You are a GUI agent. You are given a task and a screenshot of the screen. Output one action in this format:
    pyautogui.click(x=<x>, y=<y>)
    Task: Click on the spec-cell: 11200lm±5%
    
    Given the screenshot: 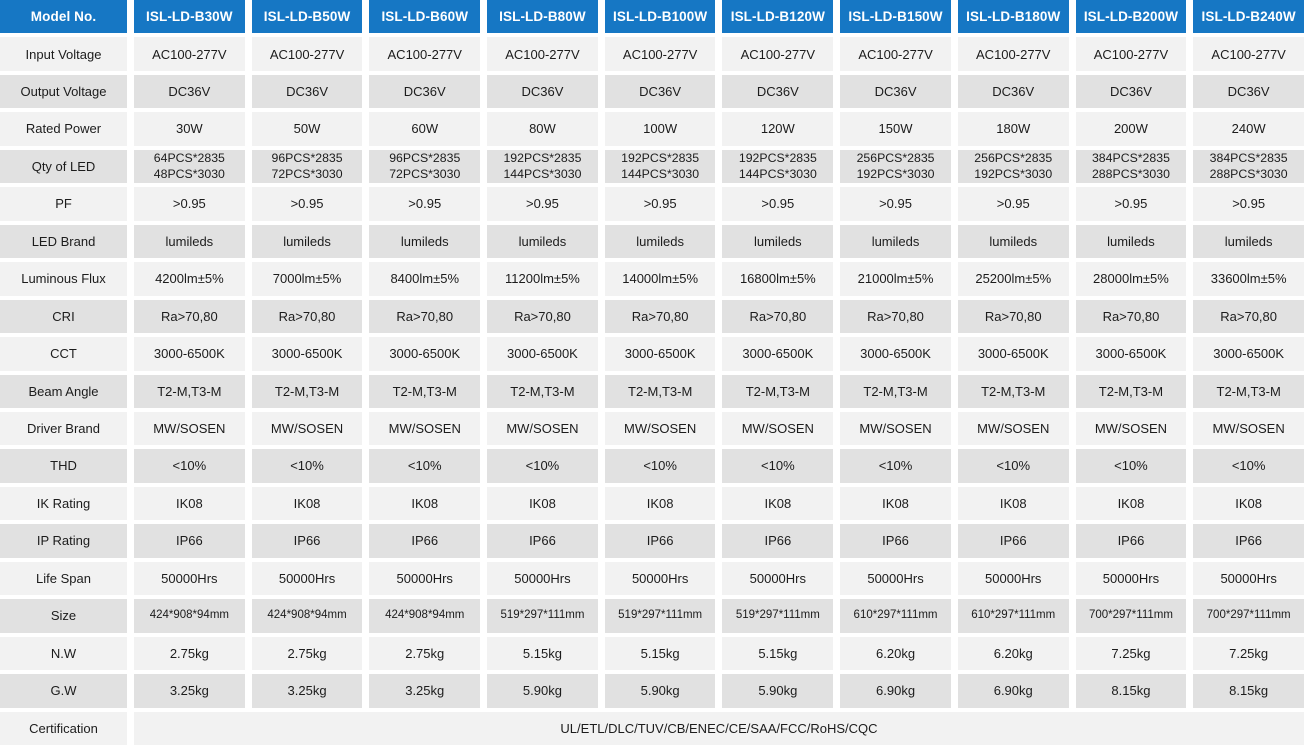 What is the action you would take?
    pyautogui.click(x=542, y=279)
    